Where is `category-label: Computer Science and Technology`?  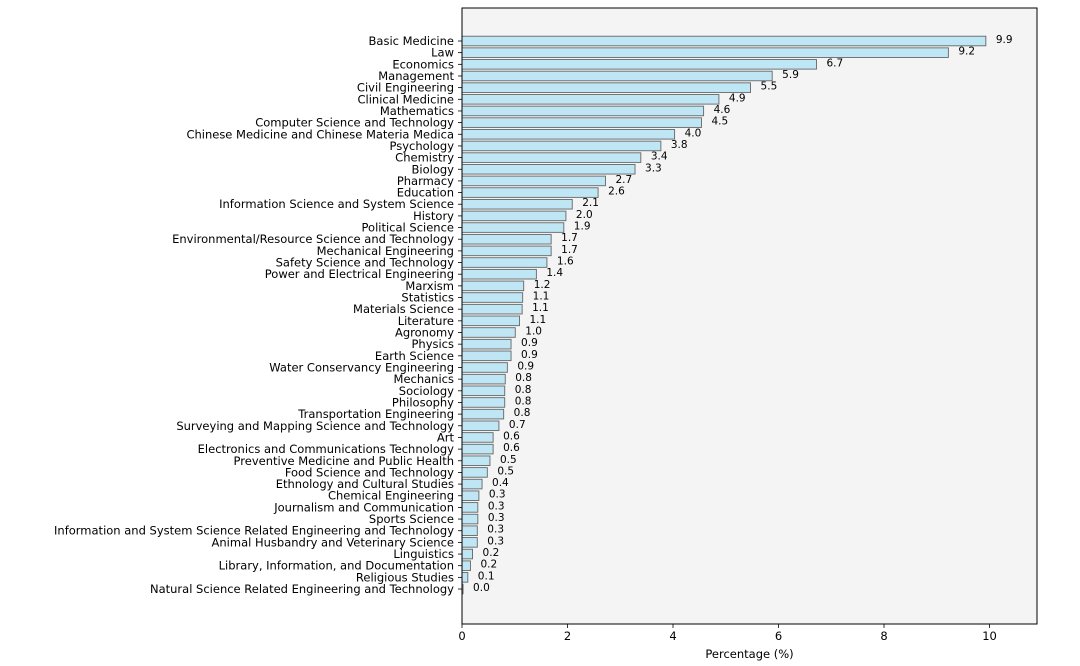 category-label: Computer Science and Technology is located at coordinates (354, 123).